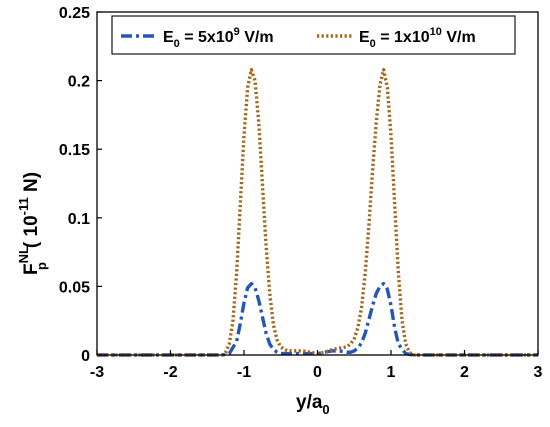 Image resolution: width=550 pixels, height=427 pixels. I want to click on x-tick-label: 3, so click(538, 372).